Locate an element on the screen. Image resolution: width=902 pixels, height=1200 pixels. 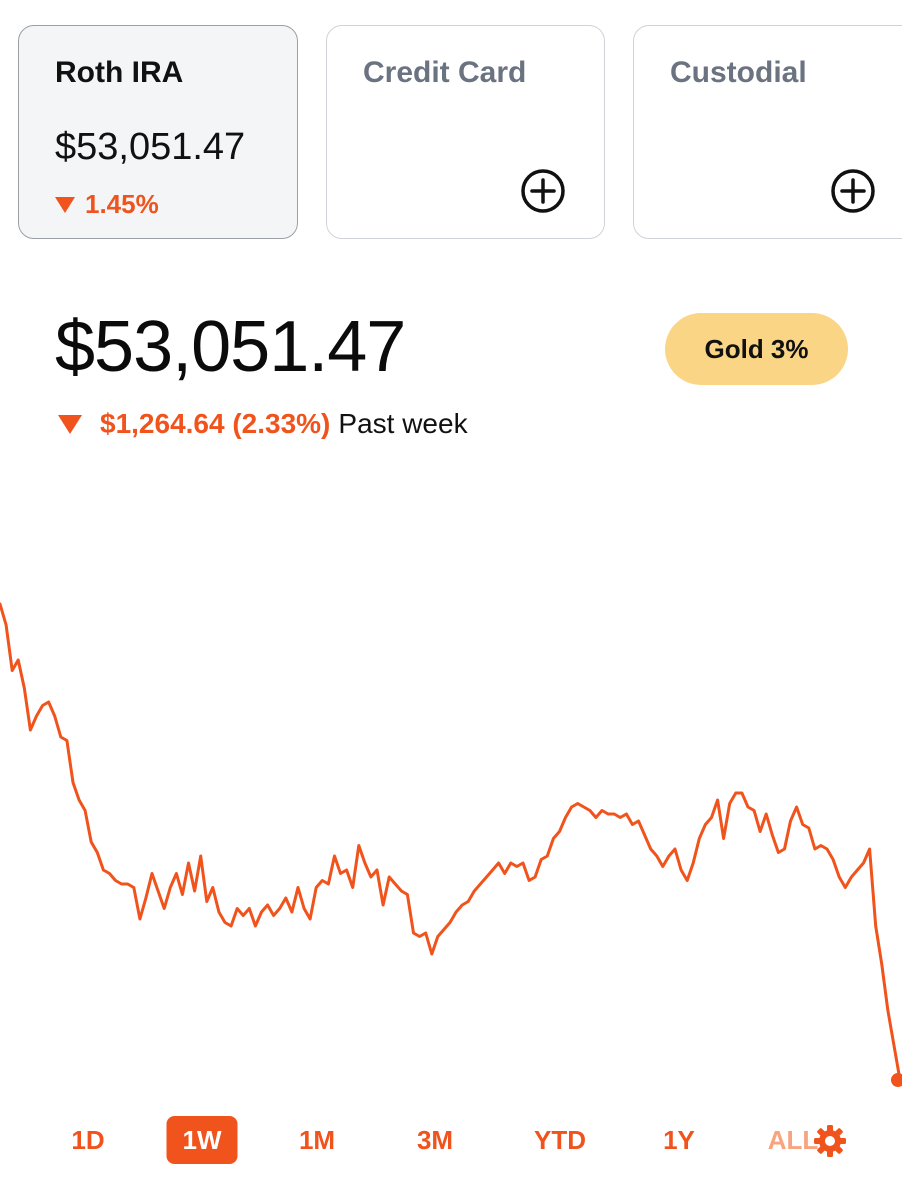
range-ytd-button: YTD is located at coordinates (560, 1140).